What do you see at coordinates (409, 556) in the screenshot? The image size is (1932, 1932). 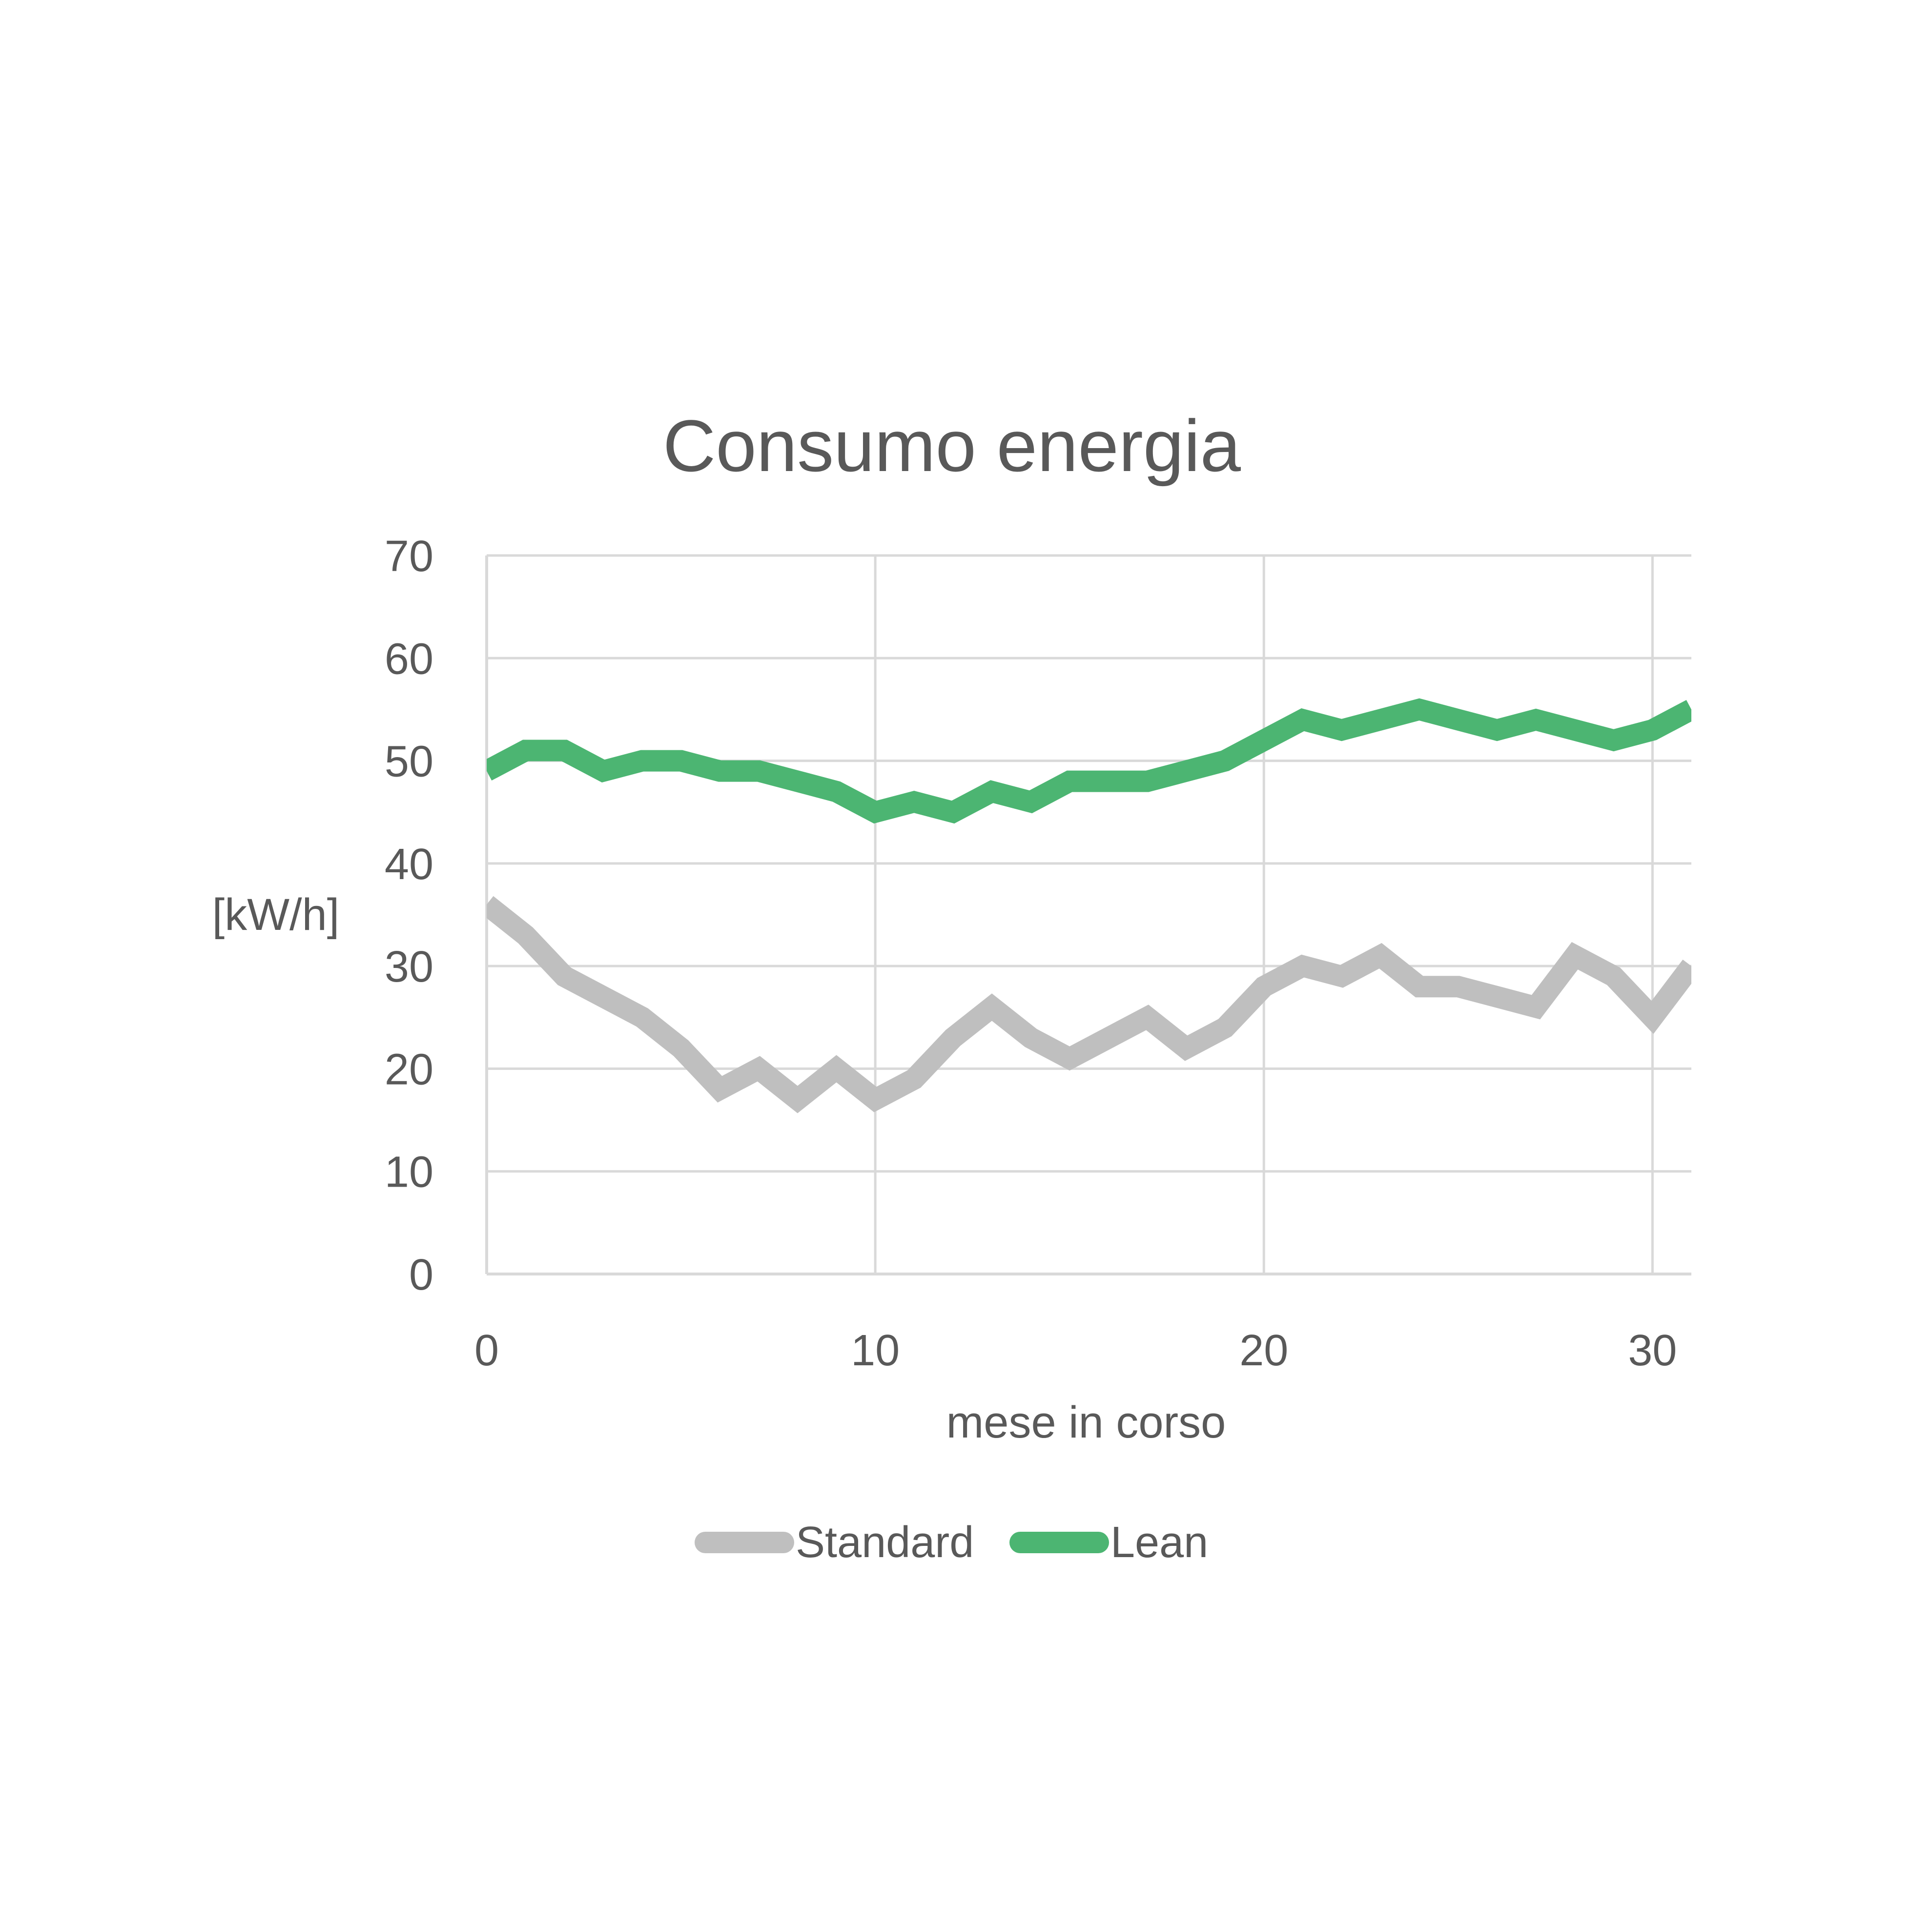 I see `y-tick-label: 70` at bounding box center [409, 556].